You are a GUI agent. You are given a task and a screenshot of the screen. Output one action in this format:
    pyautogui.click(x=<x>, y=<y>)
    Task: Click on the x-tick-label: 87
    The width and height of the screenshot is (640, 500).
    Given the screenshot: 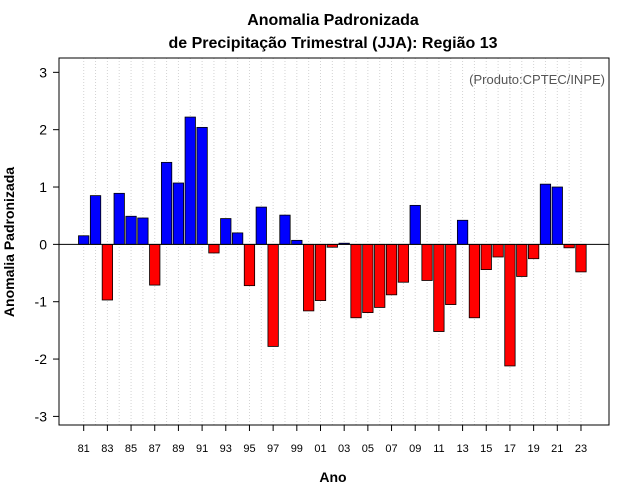 What is the action you would take?
    pyautogui.click(x=155, y=449)
    